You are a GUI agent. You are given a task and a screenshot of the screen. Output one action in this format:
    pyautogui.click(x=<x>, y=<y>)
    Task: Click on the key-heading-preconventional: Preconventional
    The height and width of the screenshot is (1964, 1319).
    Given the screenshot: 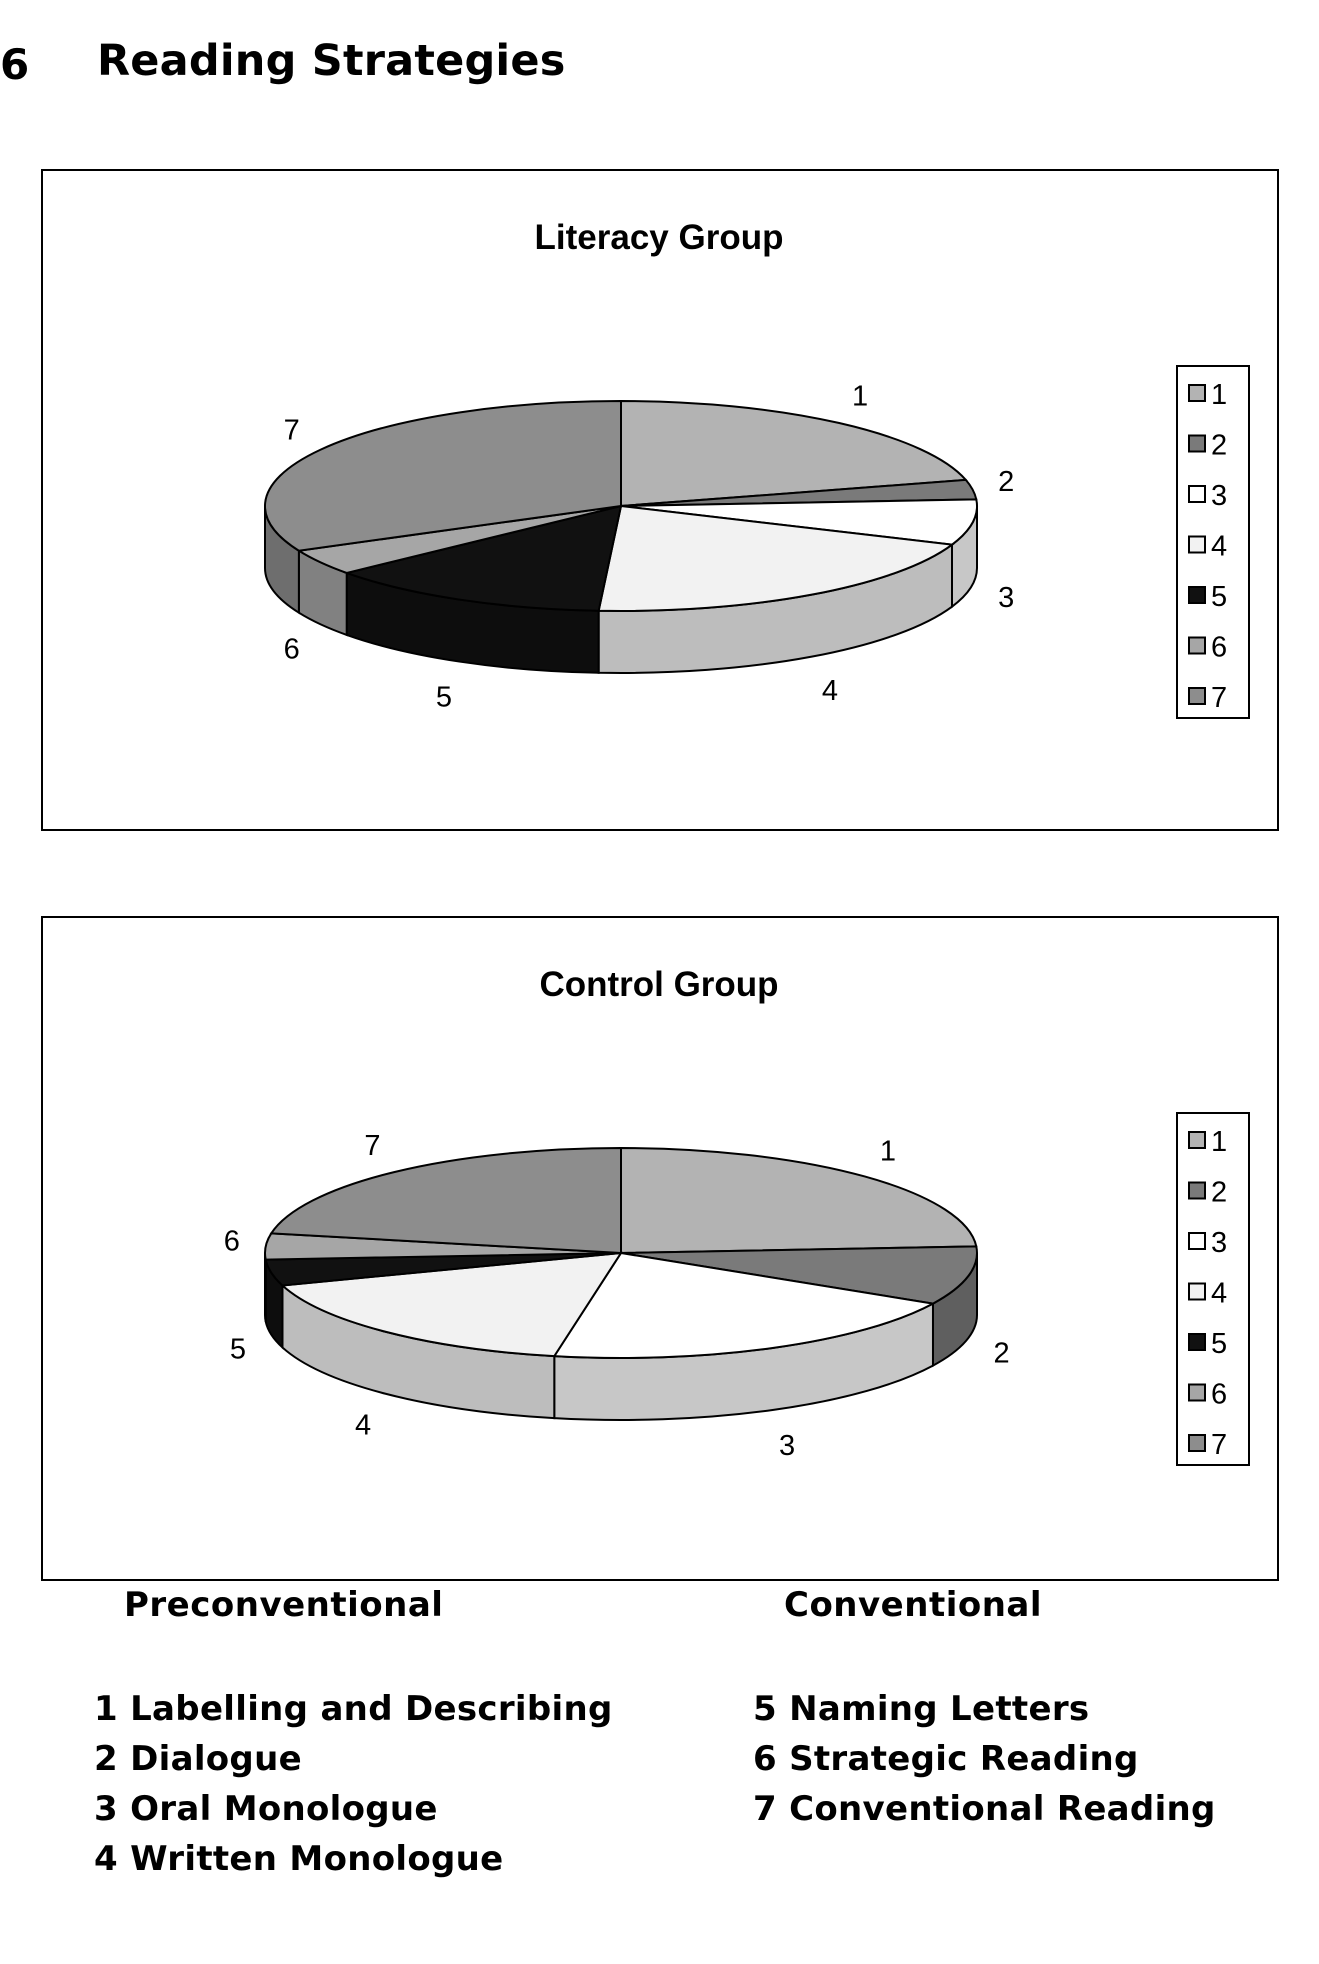 What is the action you would take?
    pyautogui.click(x=284, y=1605)
    